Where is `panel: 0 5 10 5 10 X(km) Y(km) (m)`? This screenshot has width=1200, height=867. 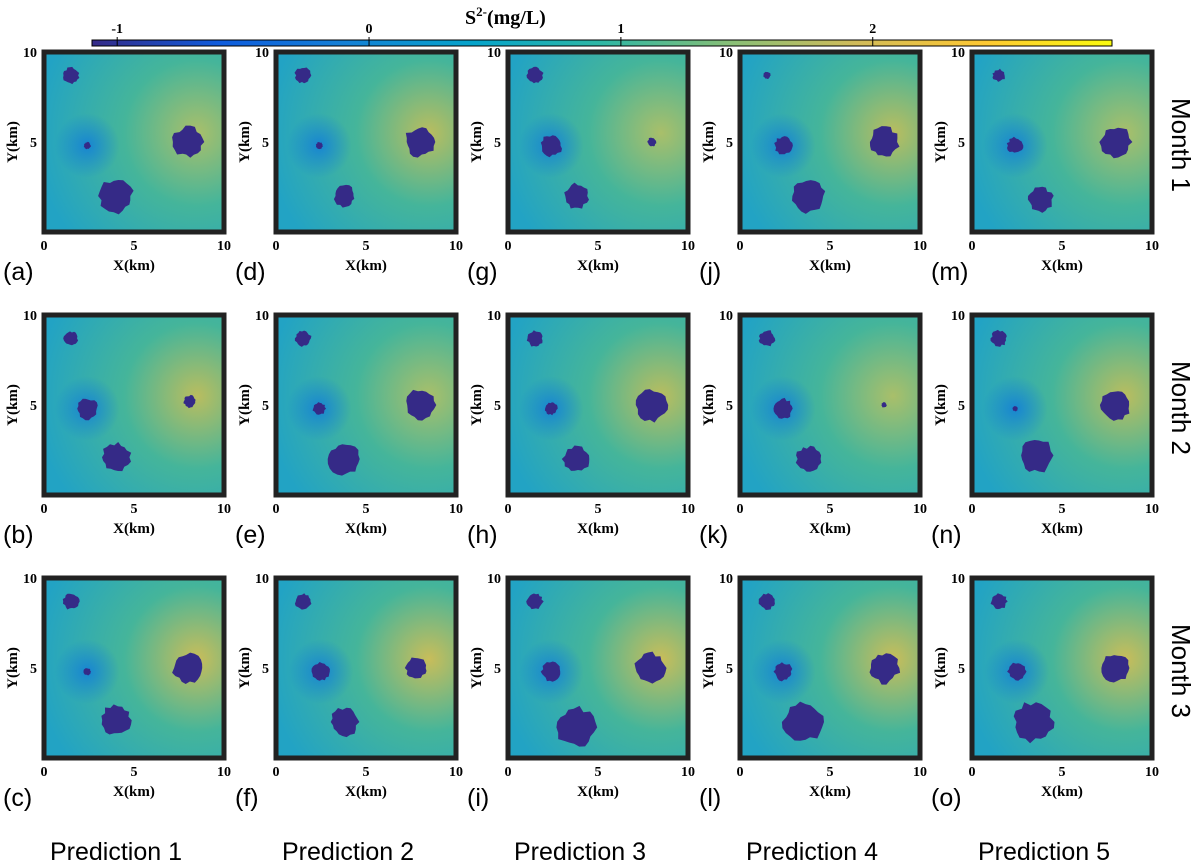 panel: 0 5 10 5 10 X(km) Y(km) (m) is located at coordinates (1045, 166).